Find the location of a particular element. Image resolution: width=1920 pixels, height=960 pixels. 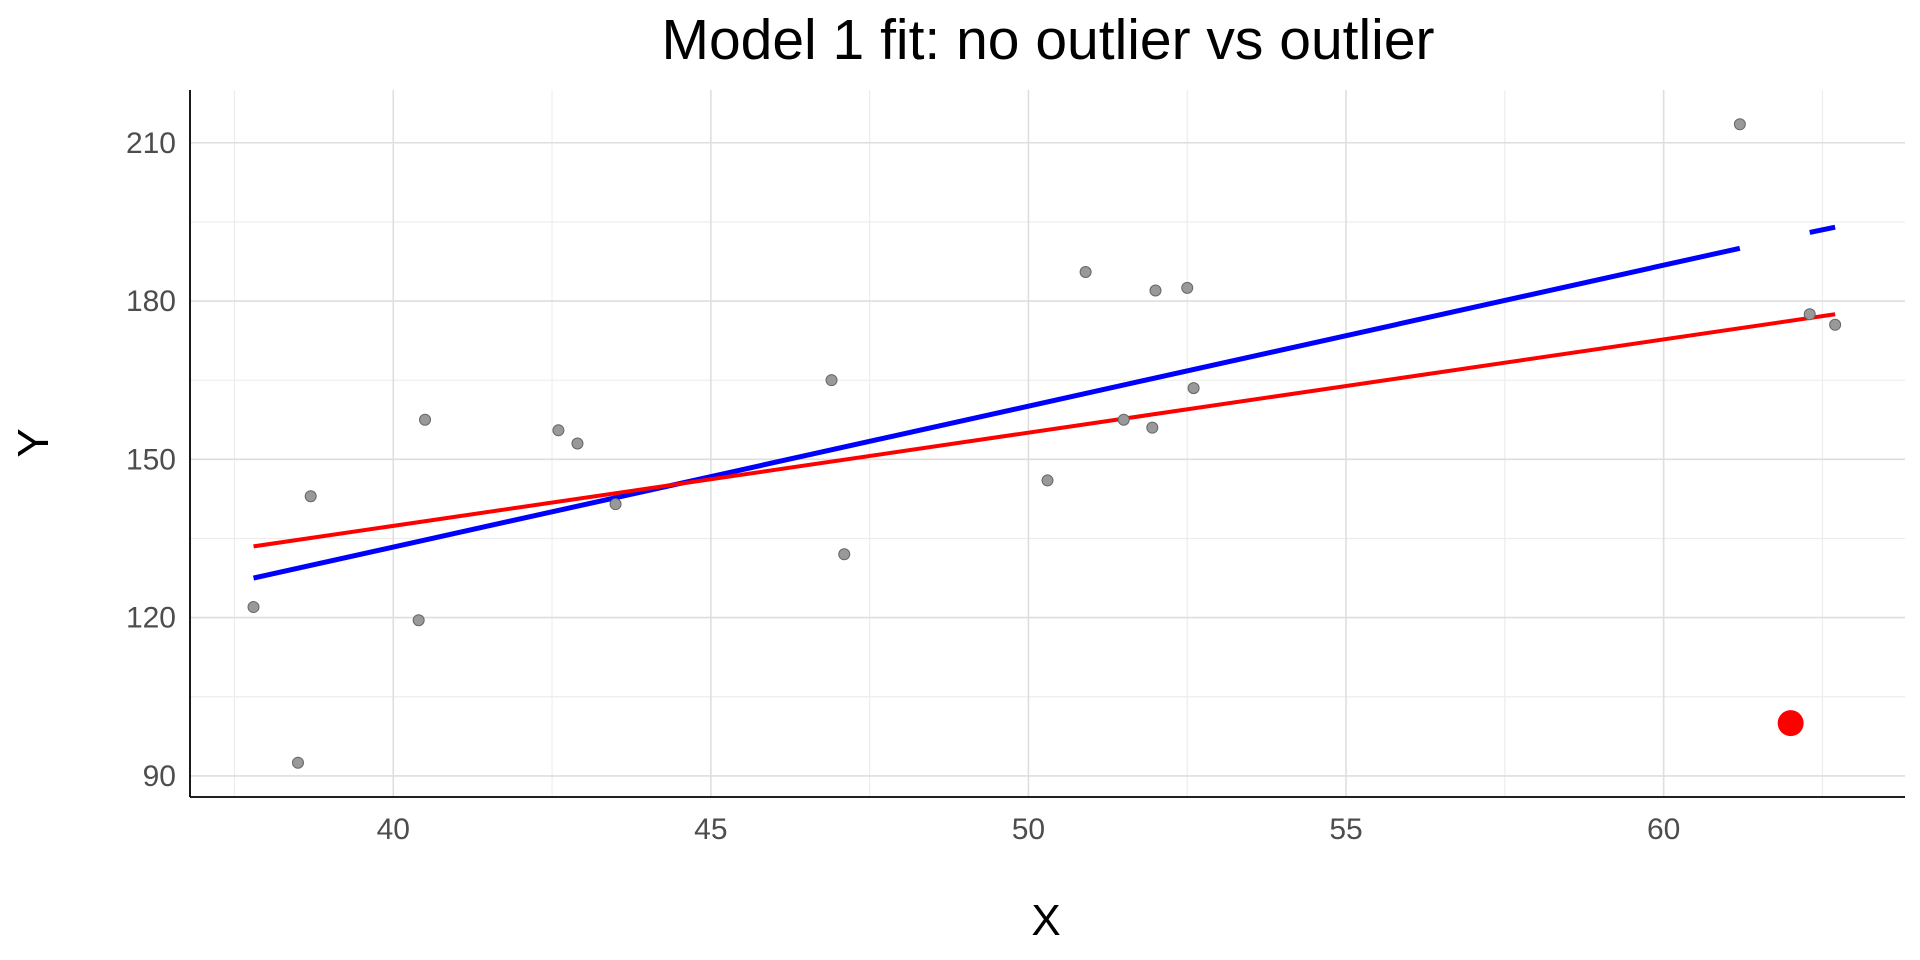

y-tick-label: 90 is located at coordinates (159, 776).